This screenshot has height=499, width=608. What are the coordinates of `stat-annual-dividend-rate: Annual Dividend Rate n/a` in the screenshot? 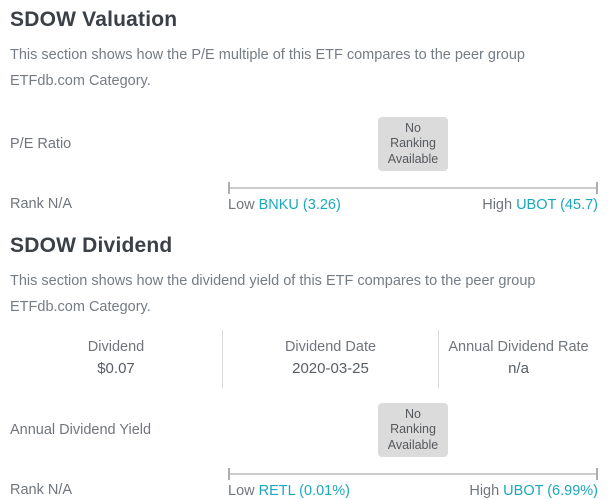 It's located at (518, 359).